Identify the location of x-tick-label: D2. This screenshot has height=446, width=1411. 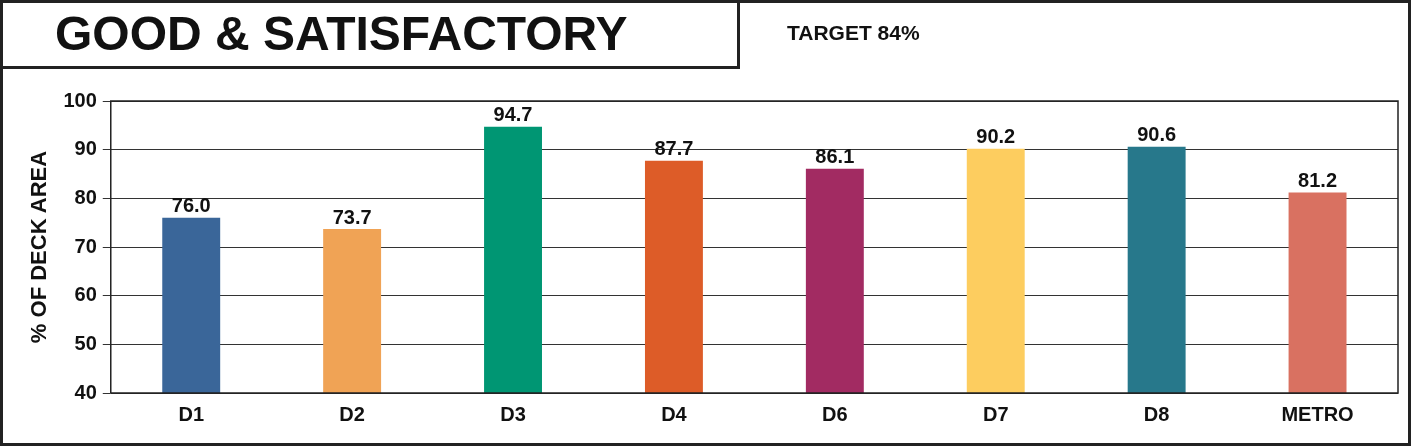
(352, 413).